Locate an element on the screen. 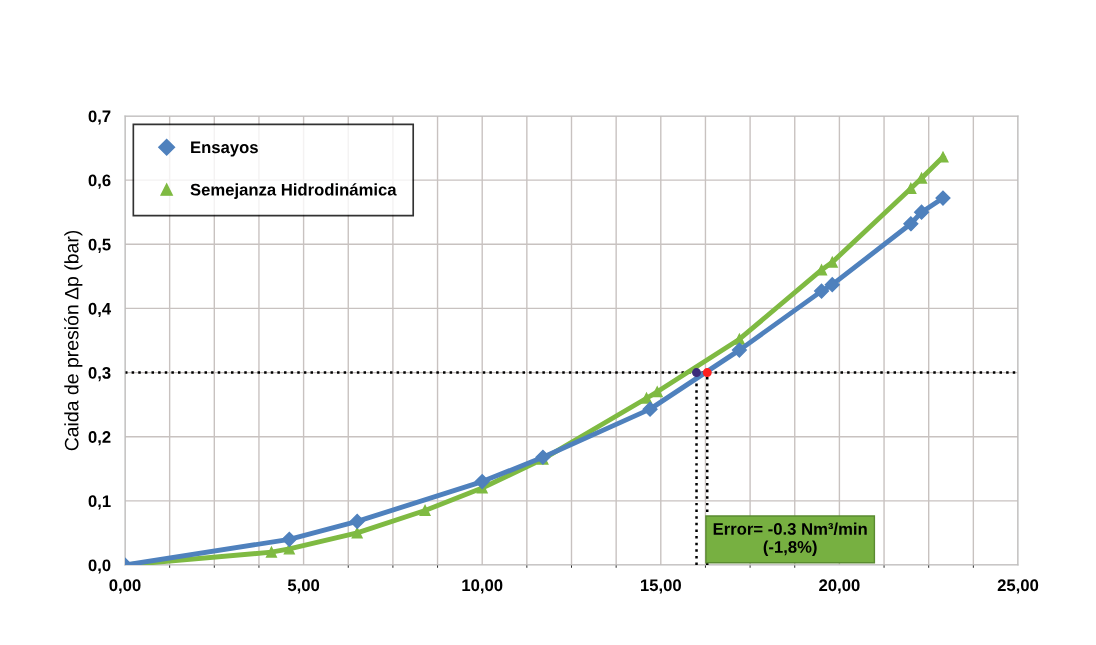 Image resolution: width=1096 pixels, height=645 pixels. x-tick-label: 25,00 is located at coordinates (1018, 586).